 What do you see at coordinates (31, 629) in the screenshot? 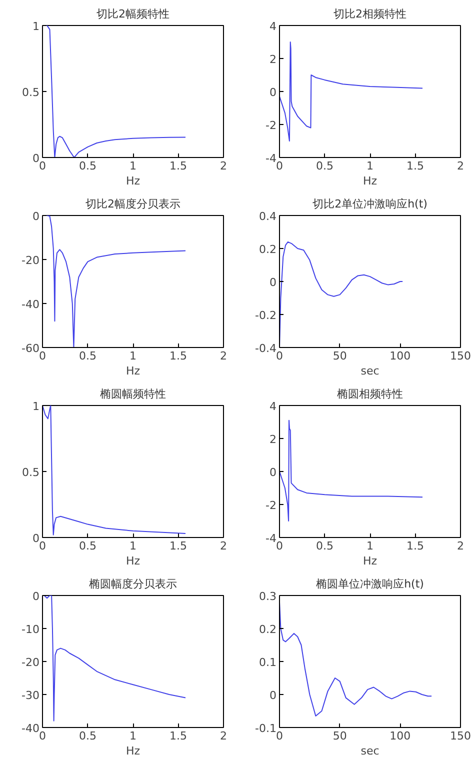
I see `y-tick-label: -10` at bounding box center [31, 629].